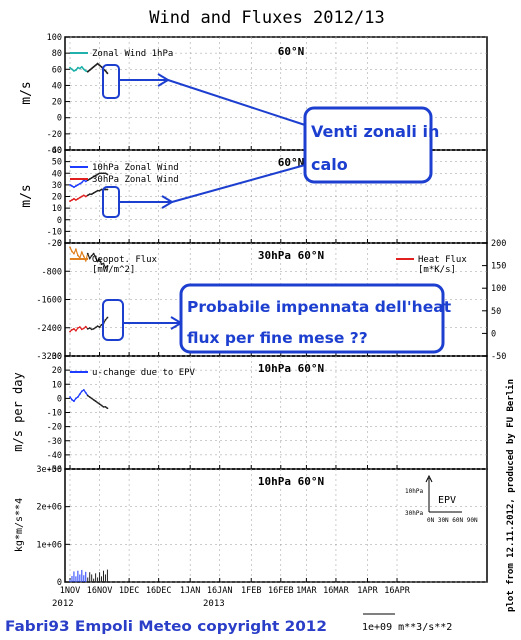  What do you see at coordinates (70, 591) in the screenshot?
I see `x-tick-label: 1NOV` at bounding box center [70, 591].